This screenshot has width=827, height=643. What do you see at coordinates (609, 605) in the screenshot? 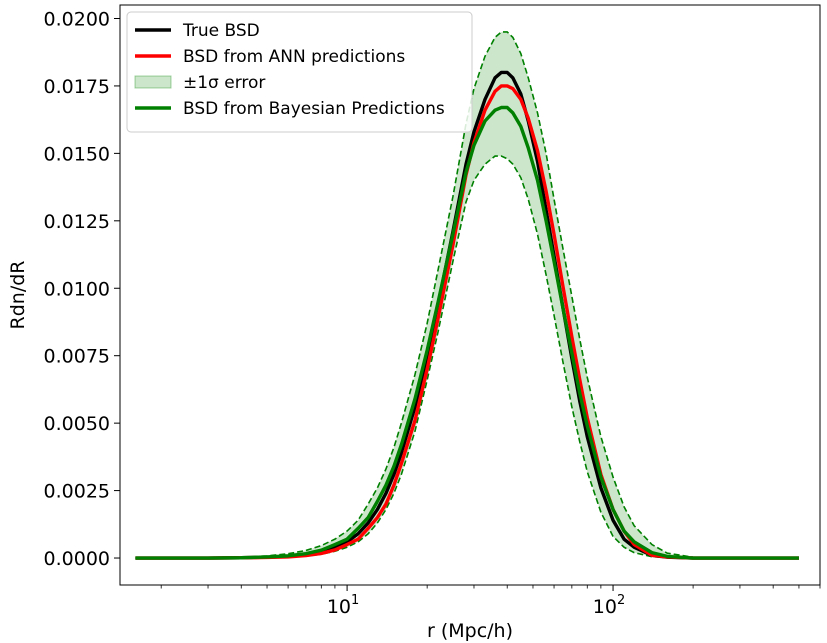
I see `x-tick-label: 10²` at bounding box center [609, 605].